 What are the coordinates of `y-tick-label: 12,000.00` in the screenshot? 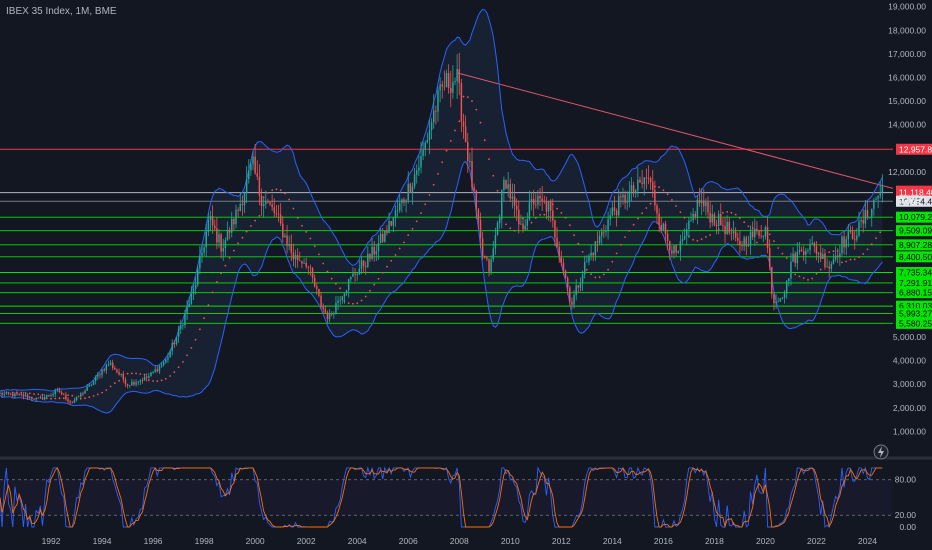 It's located at (907, 172).